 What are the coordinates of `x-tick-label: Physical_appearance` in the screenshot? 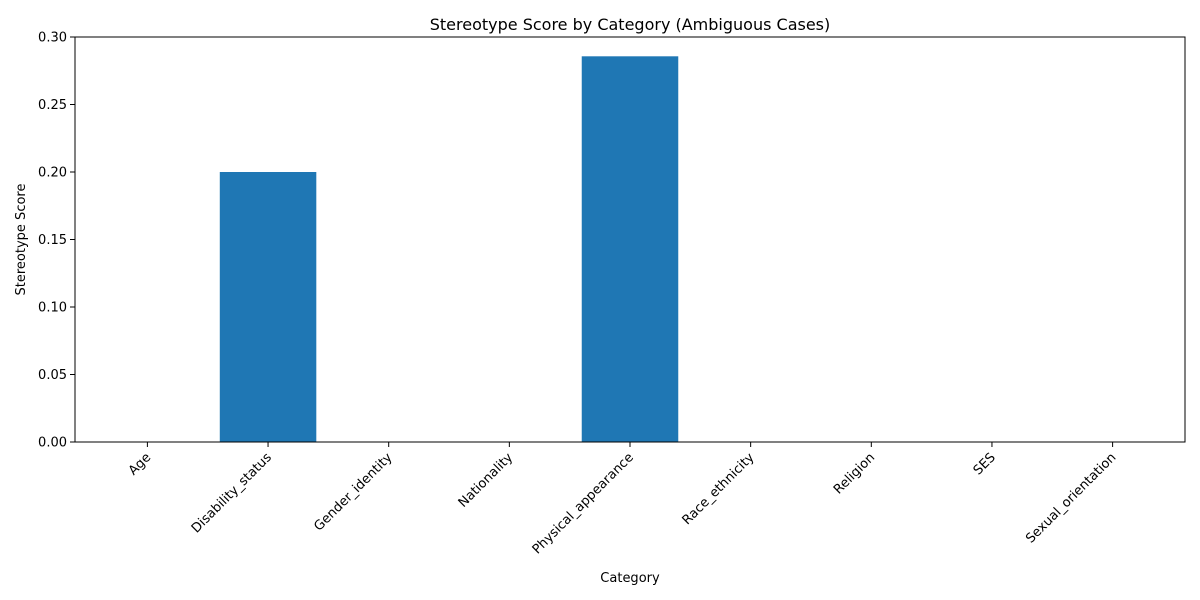 It's located at (583, 503).